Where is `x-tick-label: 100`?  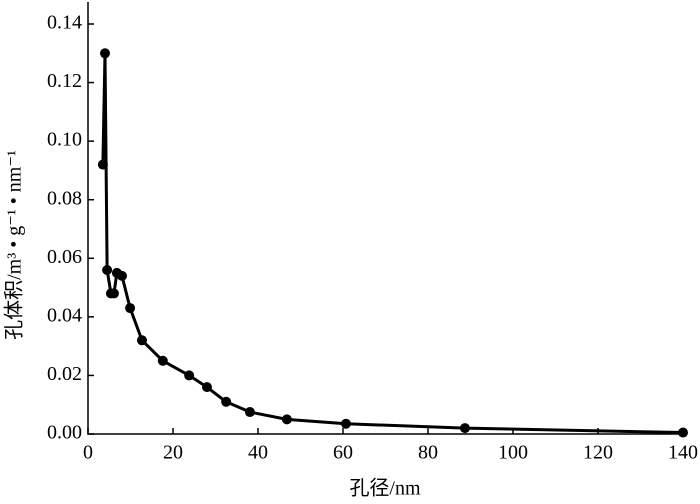 x-tick-label: 100 is located at coordinates (513, 453).